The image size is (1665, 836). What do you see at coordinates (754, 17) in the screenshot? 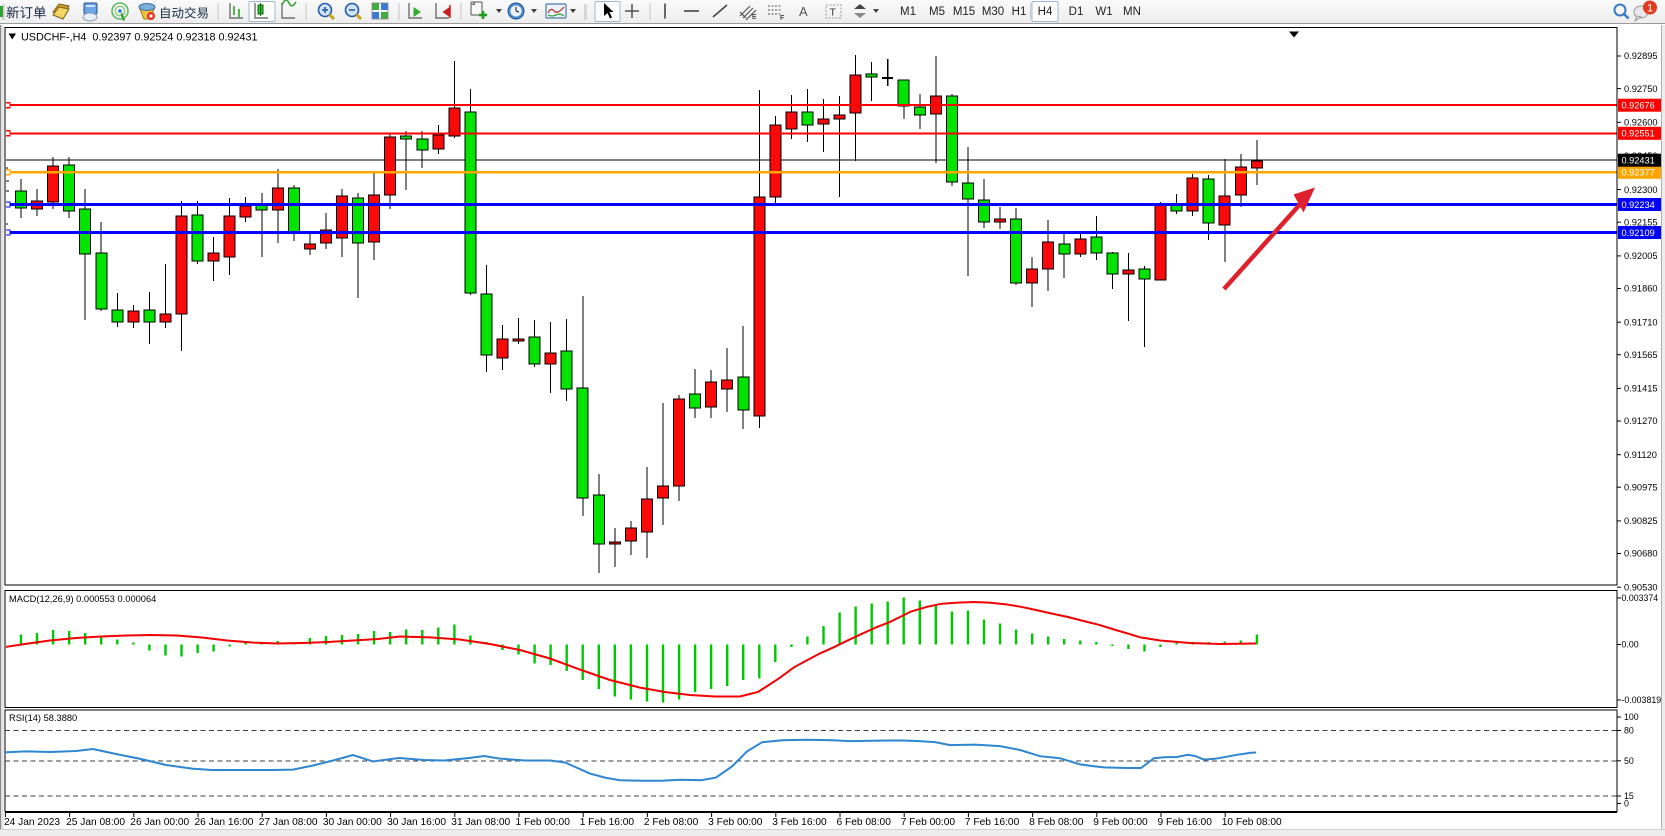
I see `svg-text: E` at bounding box center [754, 17].